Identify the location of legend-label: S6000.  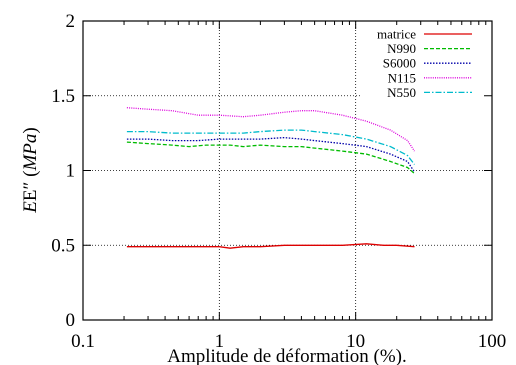
(399, 63).